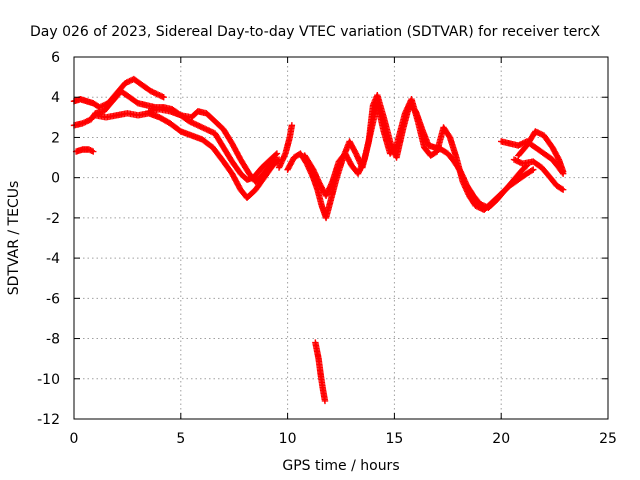 The image size is (640, 480). I want to click on y-tick-label: 2, so click(55, 138).